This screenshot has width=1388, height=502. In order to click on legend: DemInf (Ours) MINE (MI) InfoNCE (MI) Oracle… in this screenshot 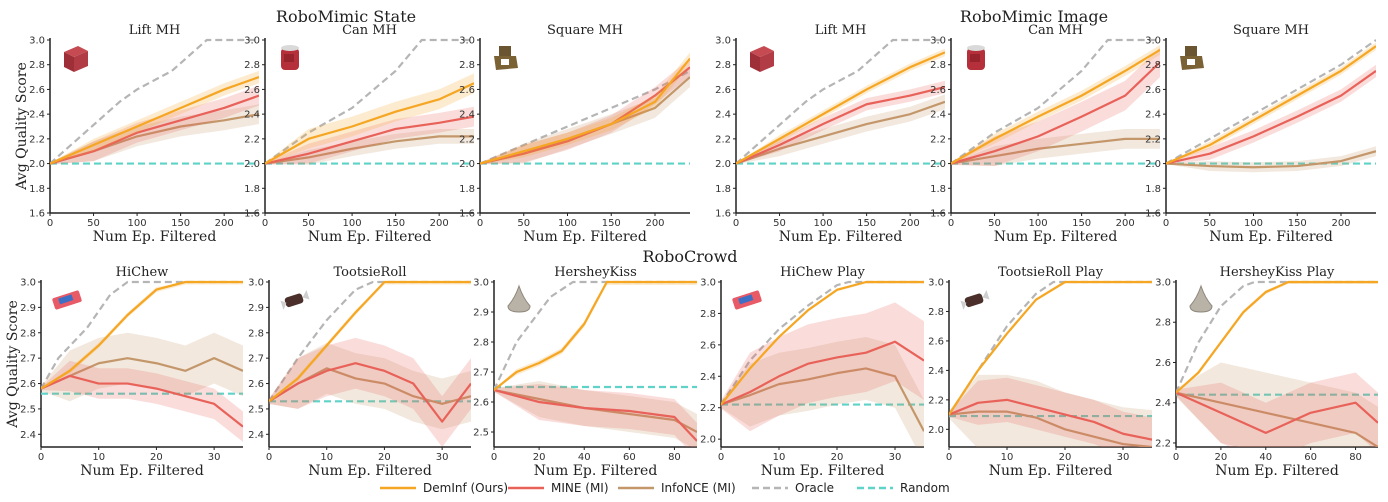, I will do `click(665, 488)`.